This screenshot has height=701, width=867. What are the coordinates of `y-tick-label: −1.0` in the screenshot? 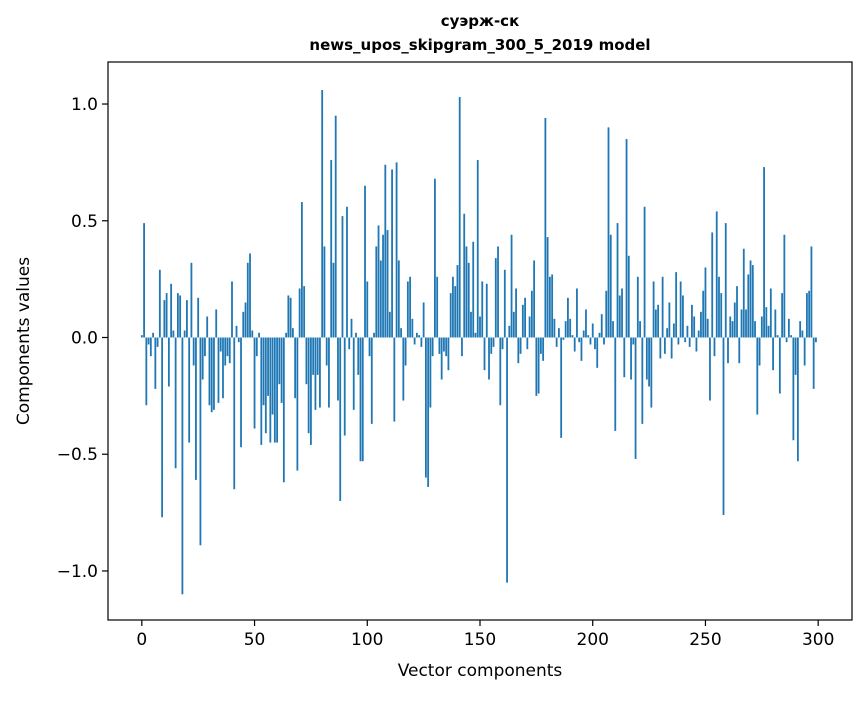 It's located at (77, 572).